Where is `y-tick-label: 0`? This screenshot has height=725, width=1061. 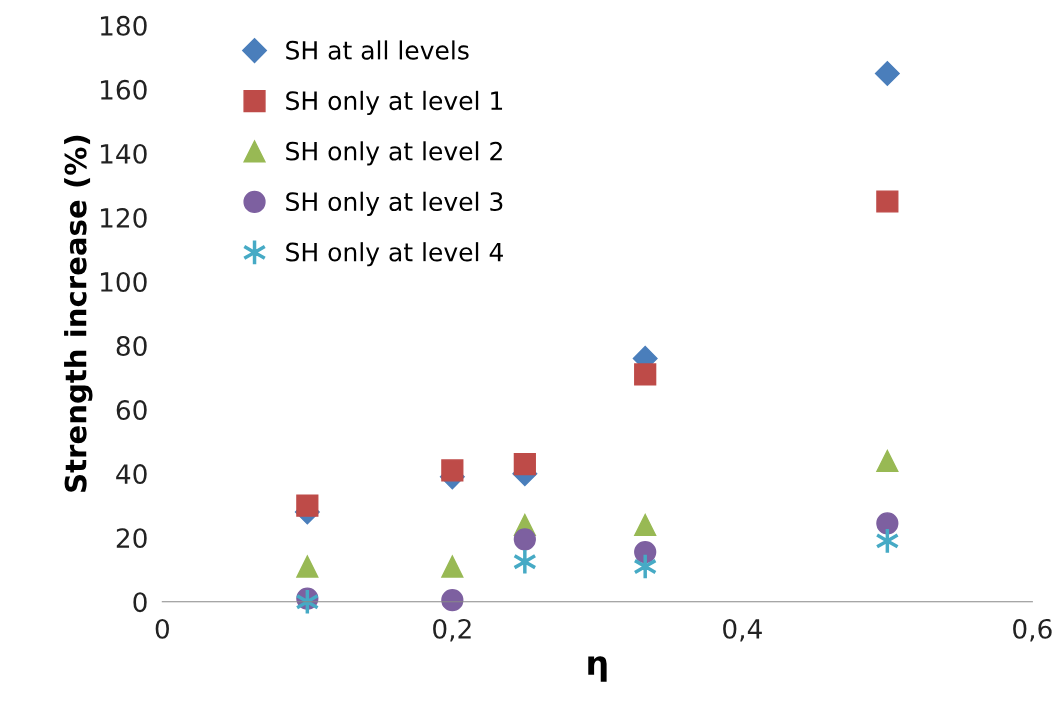 y-tick-label: 0 is located at coordinates (140, 602).